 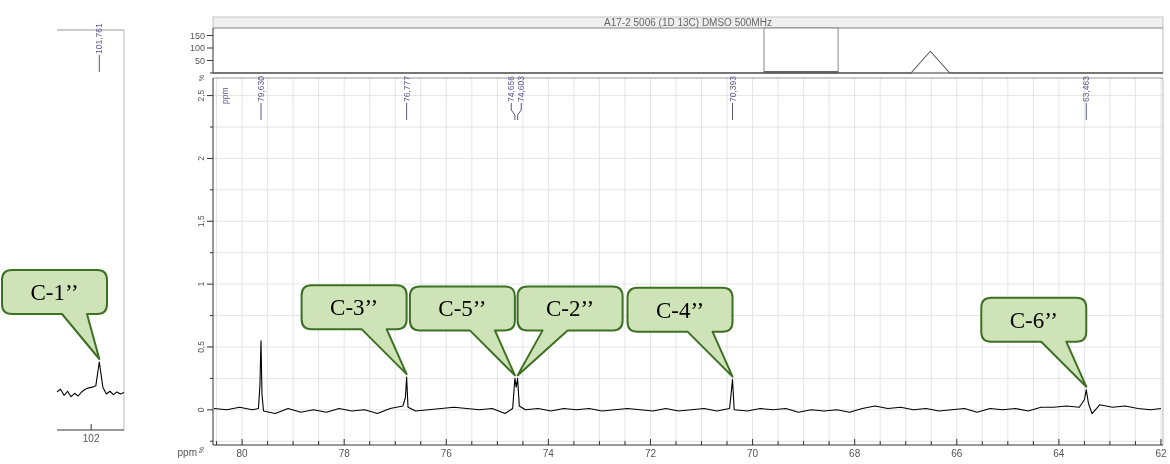 I want to click on x-tick-label: 68, so click(x=855, y=453).